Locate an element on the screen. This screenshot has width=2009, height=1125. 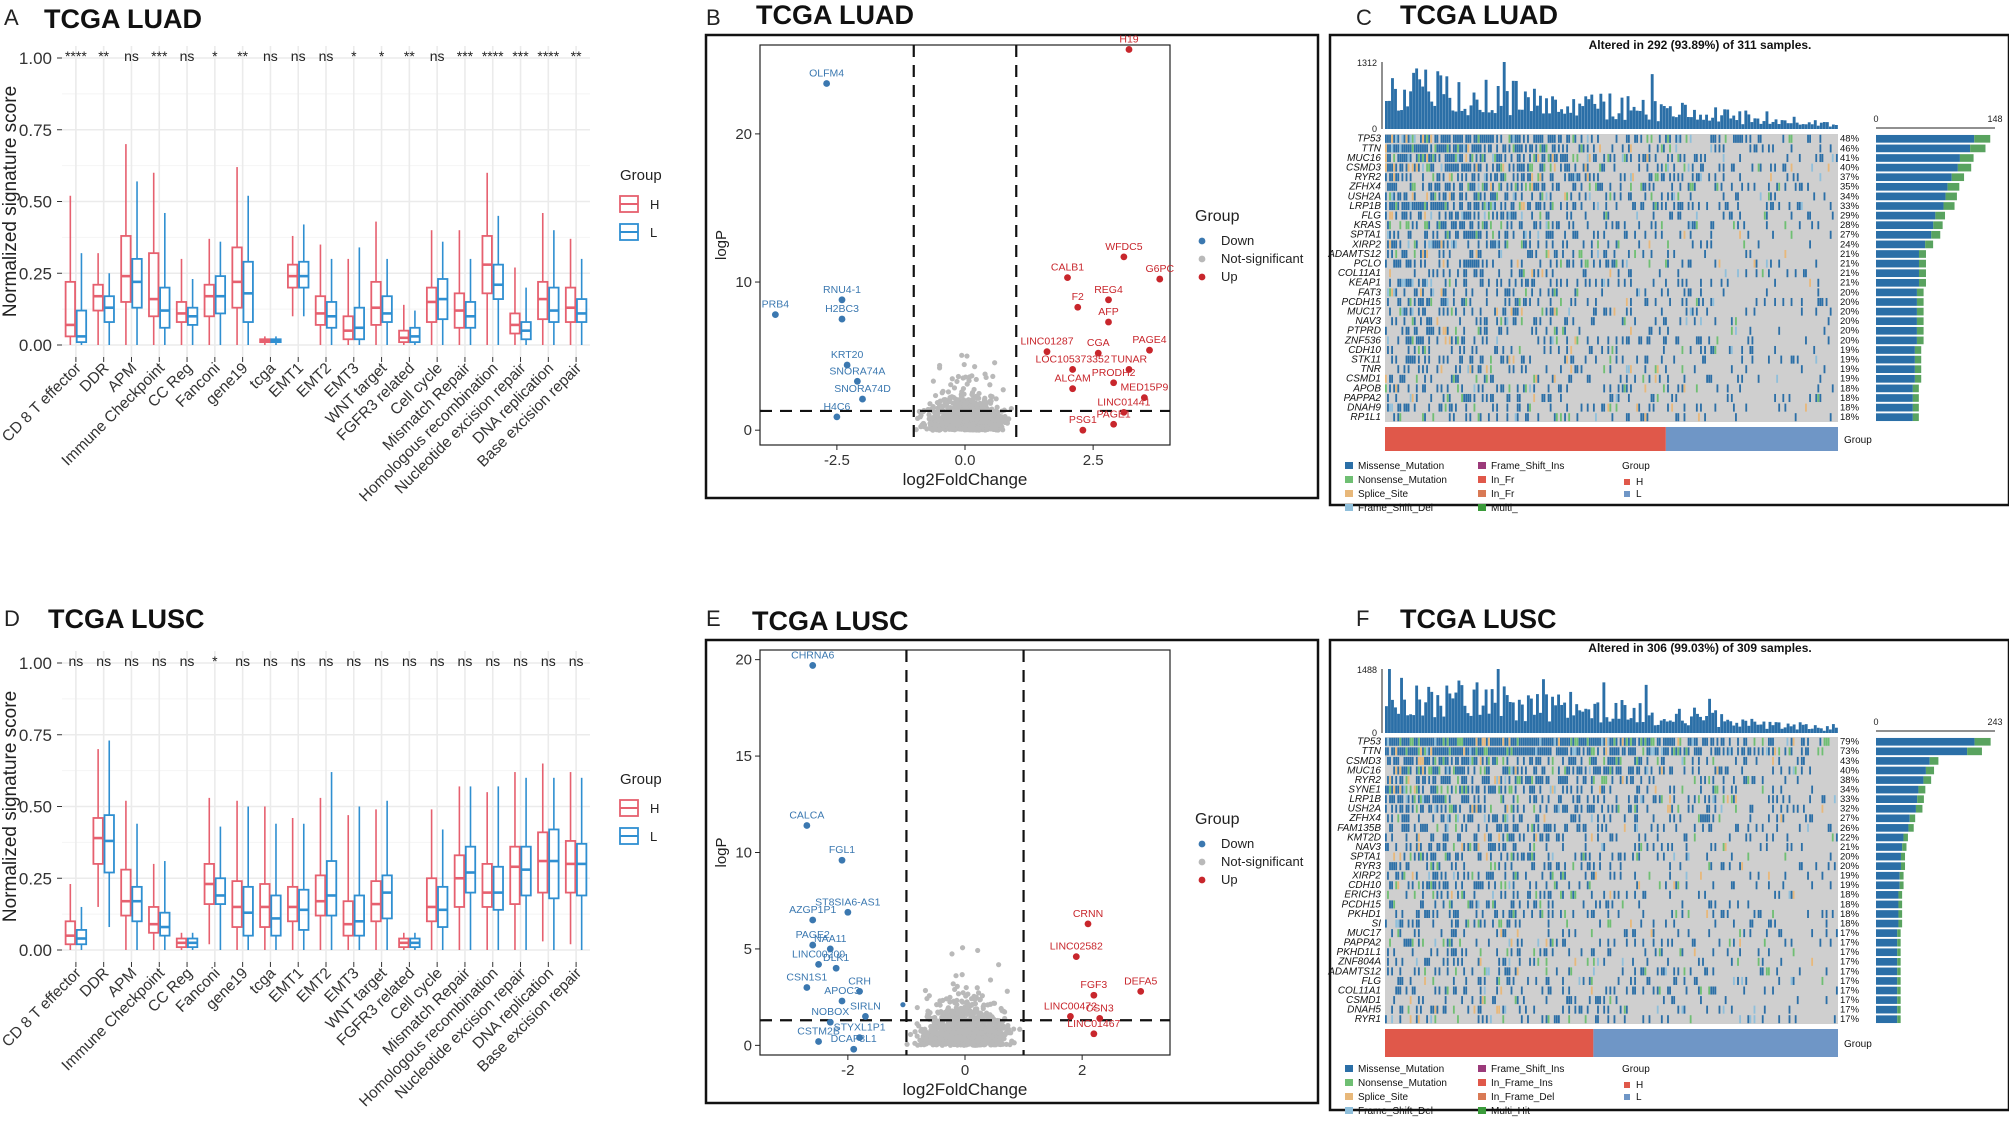
significance-label: **** is located at coordinates (548, 56).